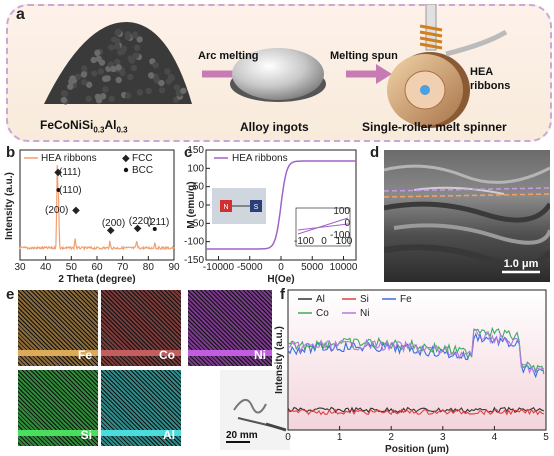 The image size is (554, 456). What do you see at coordinates (126, 158) in the screenshot?
I see `fcc-key-icon: ◆` at bounding box center [126, 158].